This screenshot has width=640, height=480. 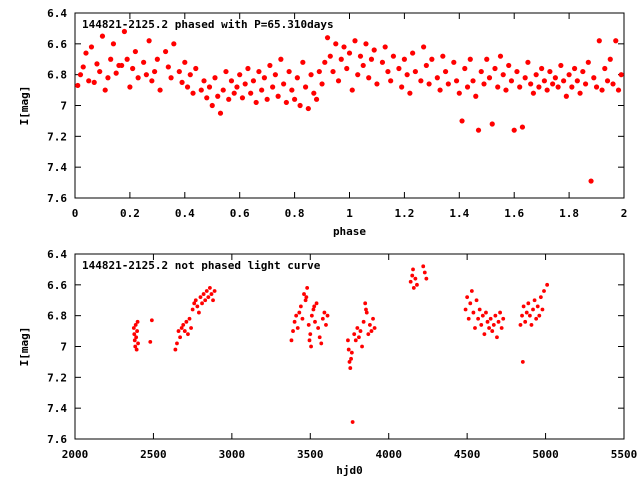 What do you see at coordinates (569, 213) in the screenshot?
I see `x-tick-label: 1.8` at bounding box center [569, 213].